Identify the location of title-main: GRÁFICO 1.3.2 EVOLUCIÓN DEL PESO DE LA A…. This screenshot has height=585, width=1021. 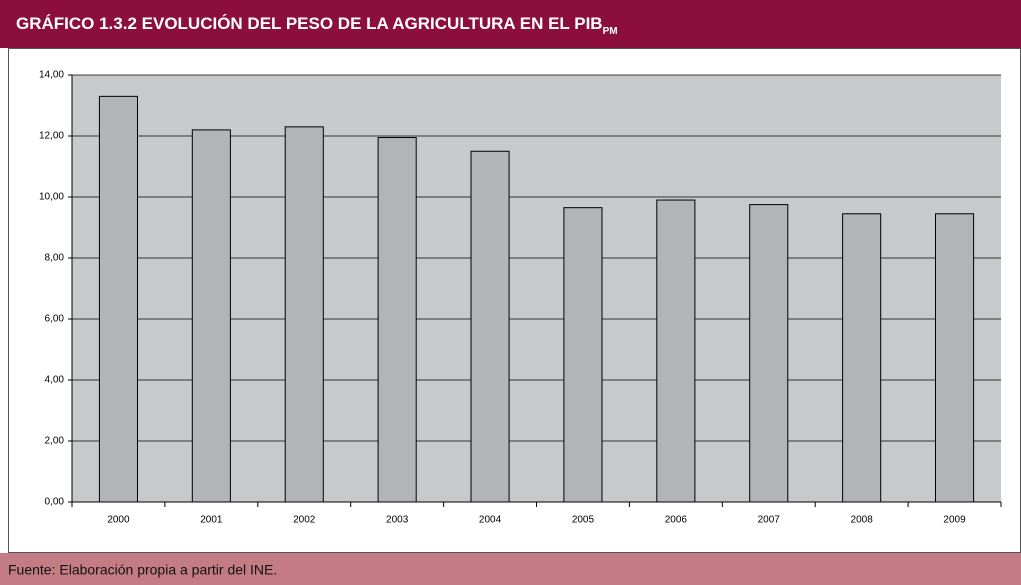
(309, 23).